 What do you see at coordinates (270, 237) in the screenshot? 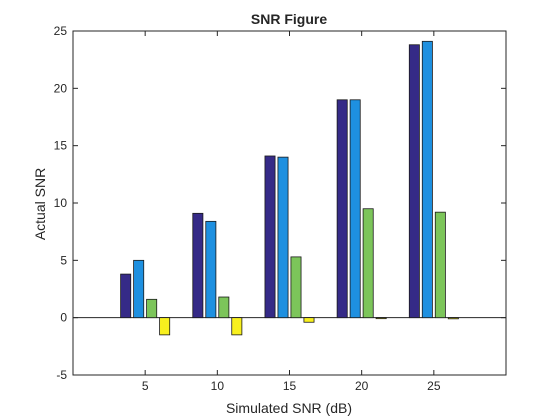
I see `bar-series1-cat15` at bounding box center [270, 237].